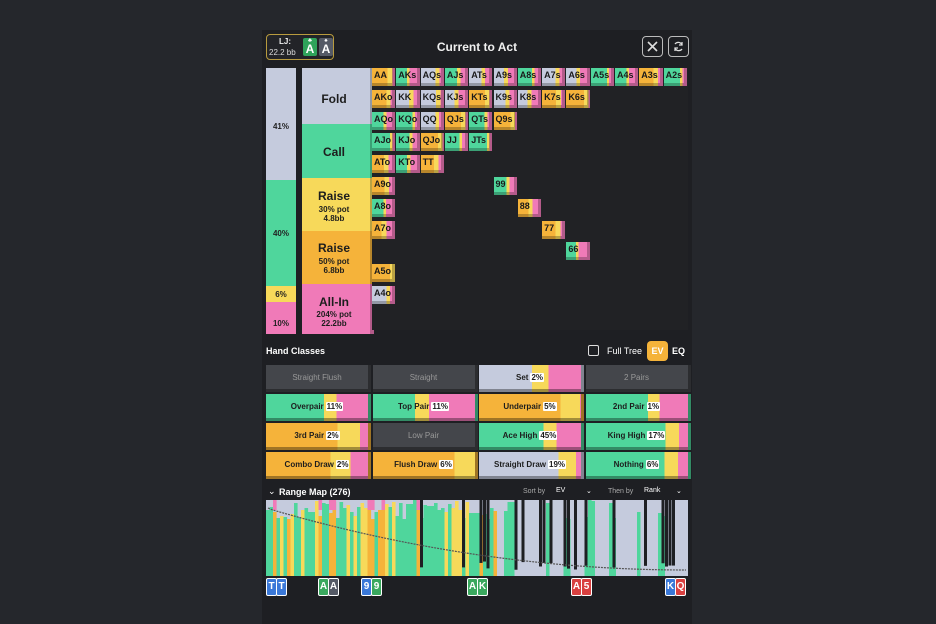 The image size is (936, 624). I want to click on hand-class-flush-draw: Flush Draw 6%, so click(425, 465).